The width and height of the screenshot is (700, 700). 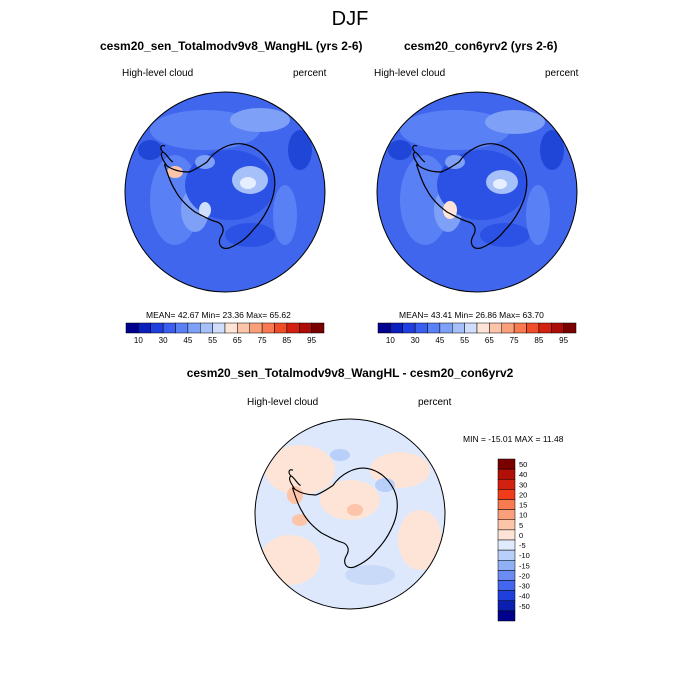 I want to click on left-map-border, so click(x=225, y=192).